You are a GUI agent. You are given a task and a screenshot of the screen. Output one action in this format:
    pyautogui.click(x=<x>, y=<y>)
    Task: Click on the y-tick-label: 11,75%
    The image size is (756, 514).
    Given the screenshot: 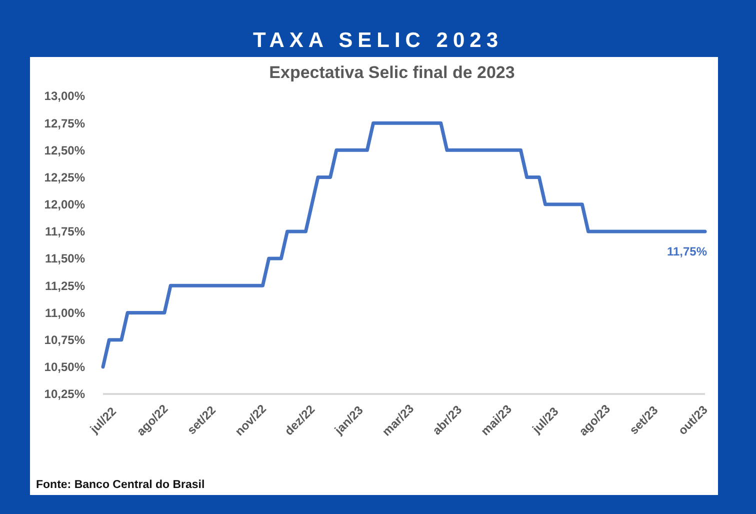 What is the action you would take?
    pyautogui.click(x=65, y=231)
    